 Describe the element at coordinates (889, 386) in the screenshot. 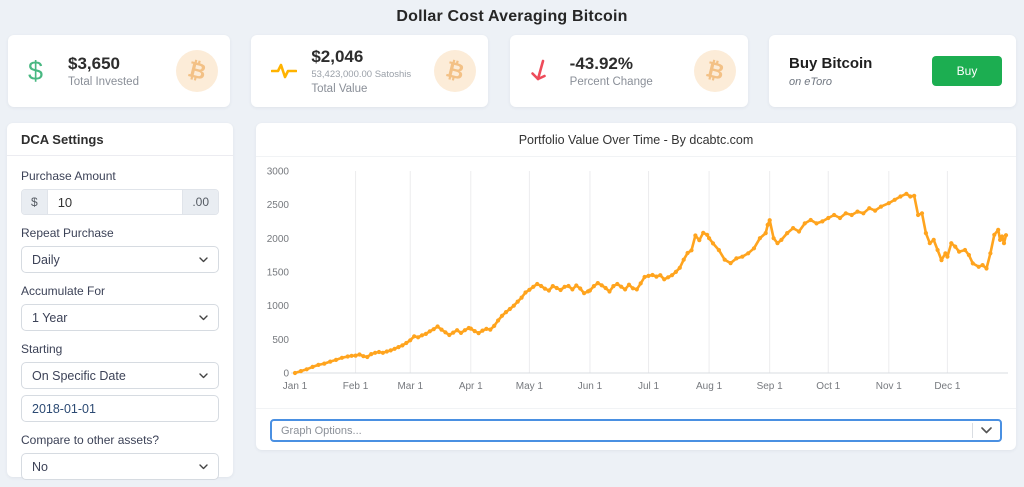

I see `svg-text: Nov 1` at that location.